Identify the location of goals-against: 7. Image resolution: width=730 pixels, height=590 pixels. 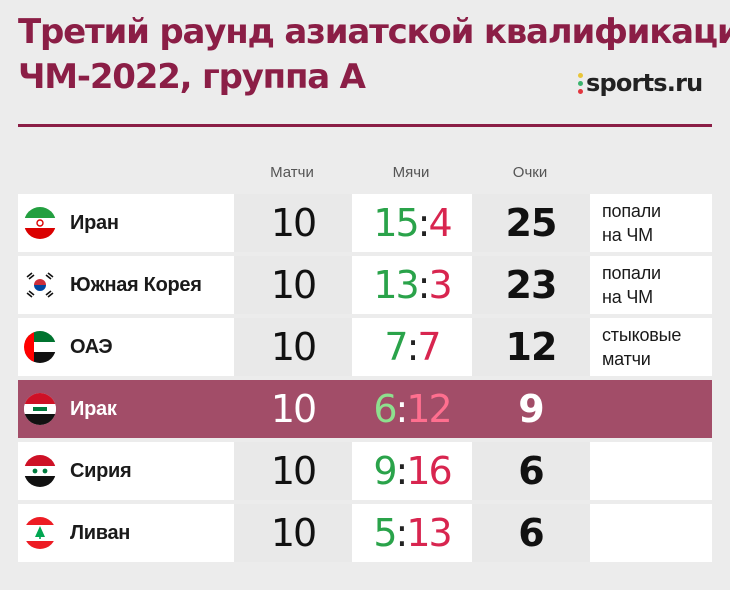
(429, 347).